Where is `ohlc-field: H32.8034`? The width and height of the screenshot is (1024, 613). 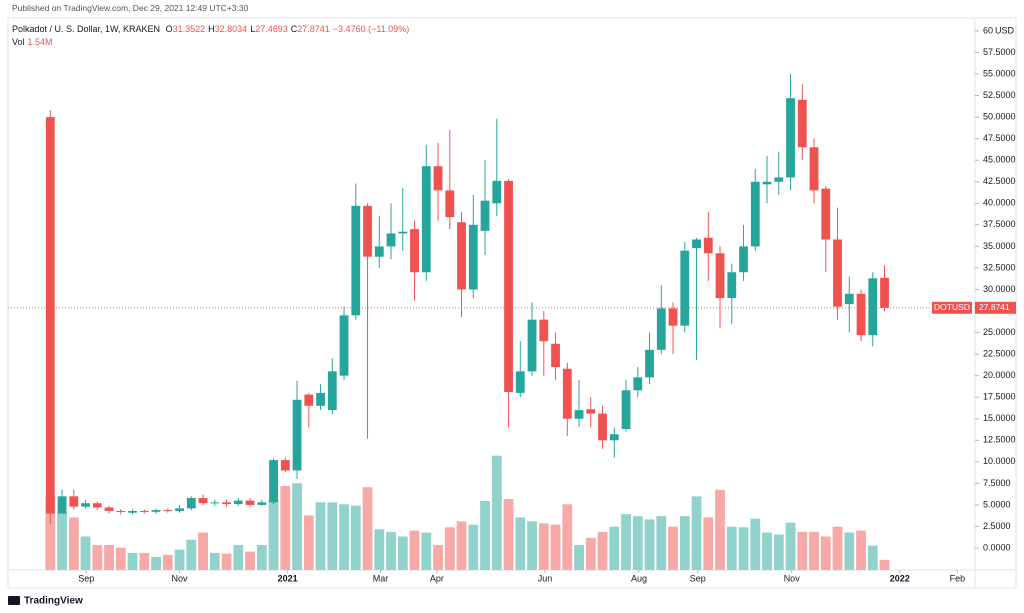
ohlc-field: H32.8034 is located at coordinates (227, 29).